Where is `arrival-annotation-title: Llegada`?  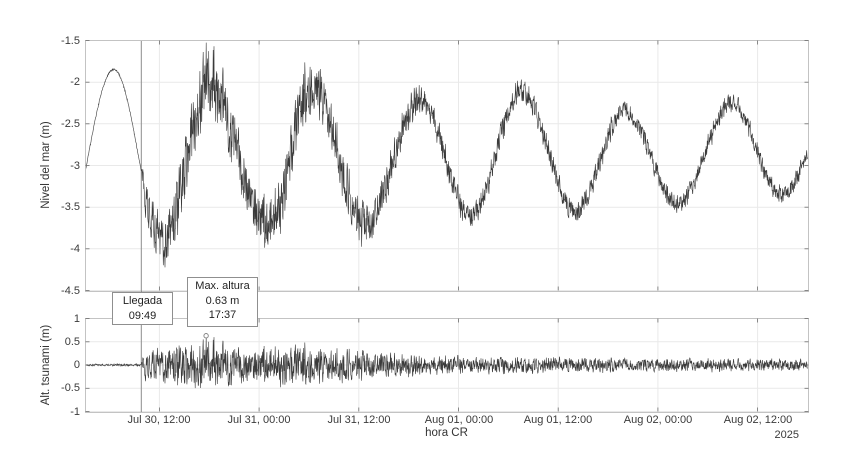 arrival-annotation-title: Llegada is located at coordinates (142, 301).